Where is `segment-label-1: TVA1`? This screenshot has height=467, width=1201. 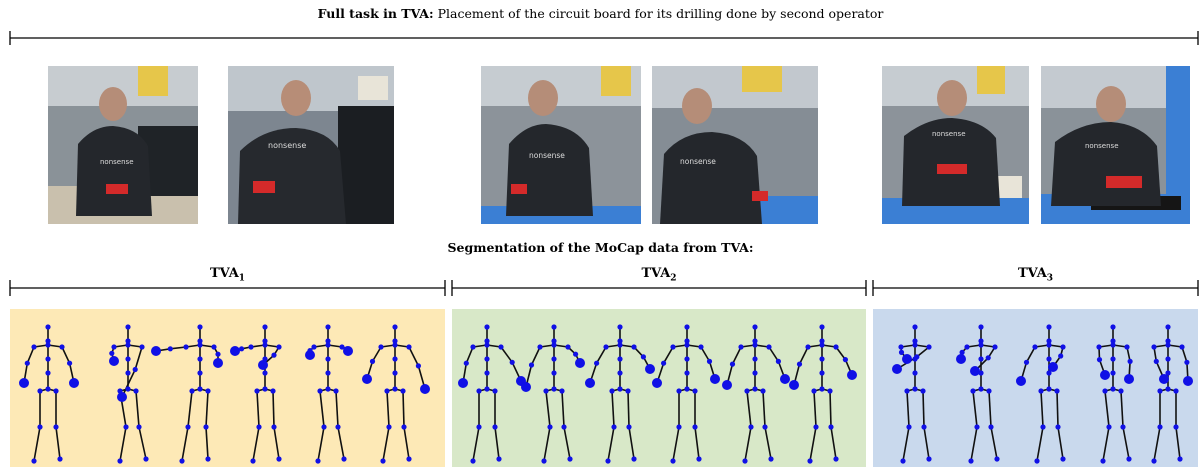 segment-label-1: TVA1 is located at coordinates (227, 275).